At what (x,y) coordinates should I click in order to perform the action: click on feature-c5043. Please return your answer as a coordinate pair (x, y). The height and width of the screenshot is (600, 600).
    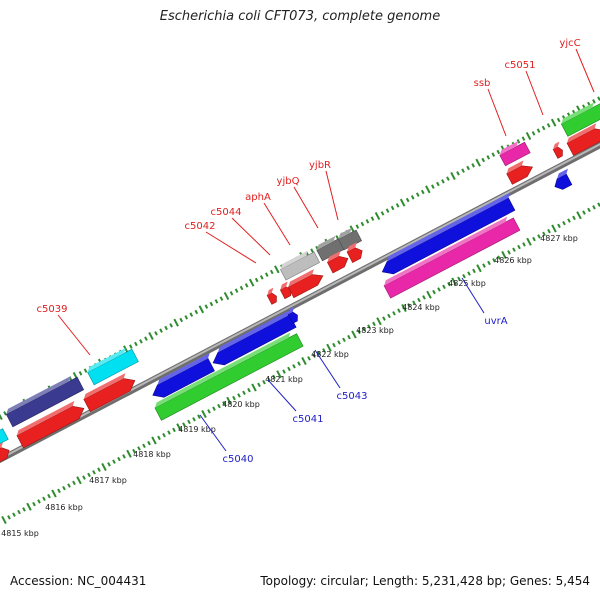
    Looking at the image, I should click on (254, 340).